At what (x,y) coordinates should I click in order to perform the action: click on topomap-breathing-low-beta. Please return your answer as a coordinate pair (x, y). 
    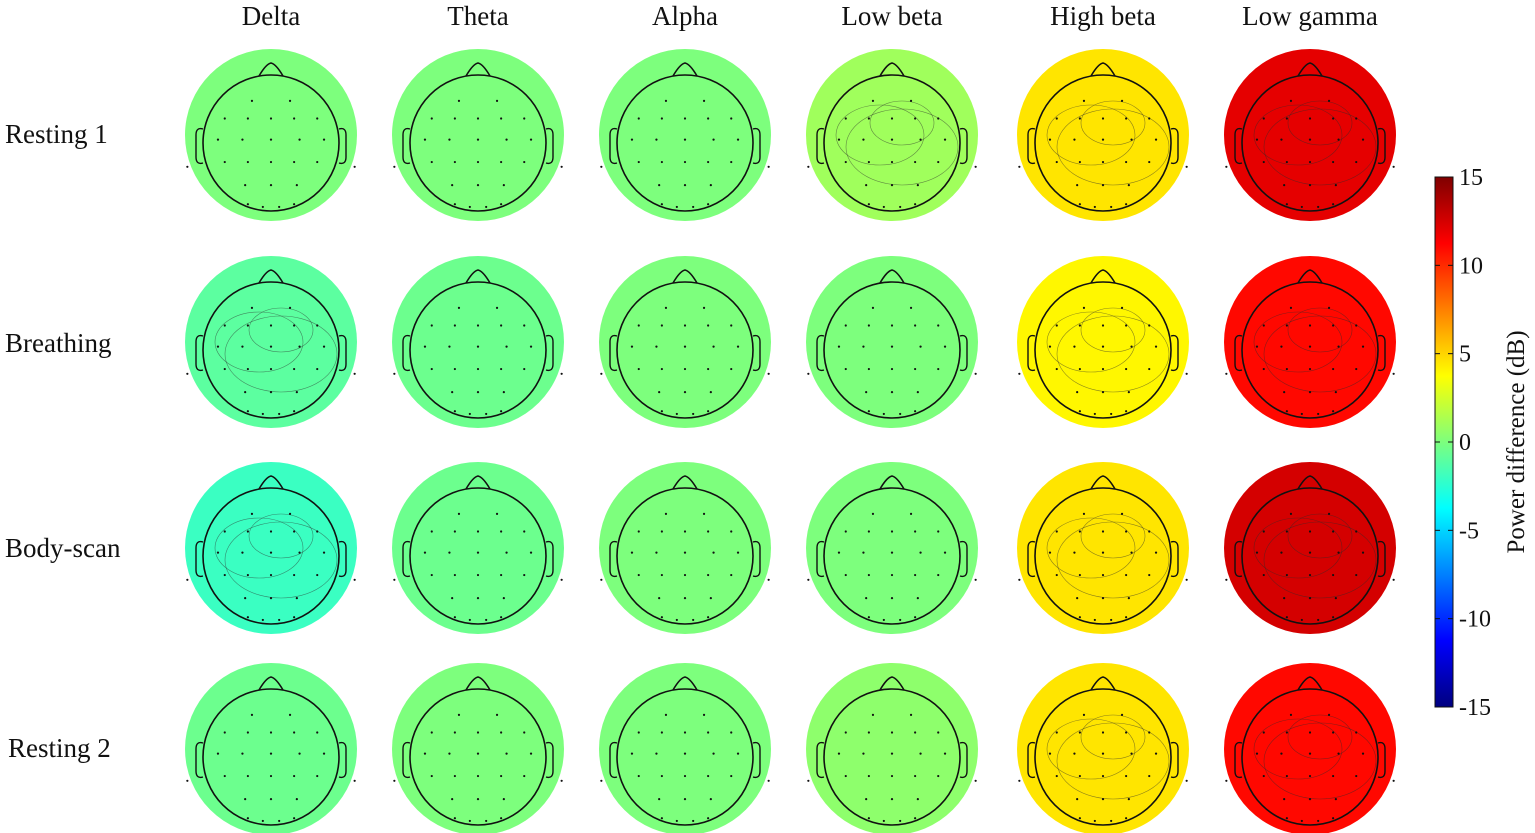
    Looking at the image, I should click on (892, 342).